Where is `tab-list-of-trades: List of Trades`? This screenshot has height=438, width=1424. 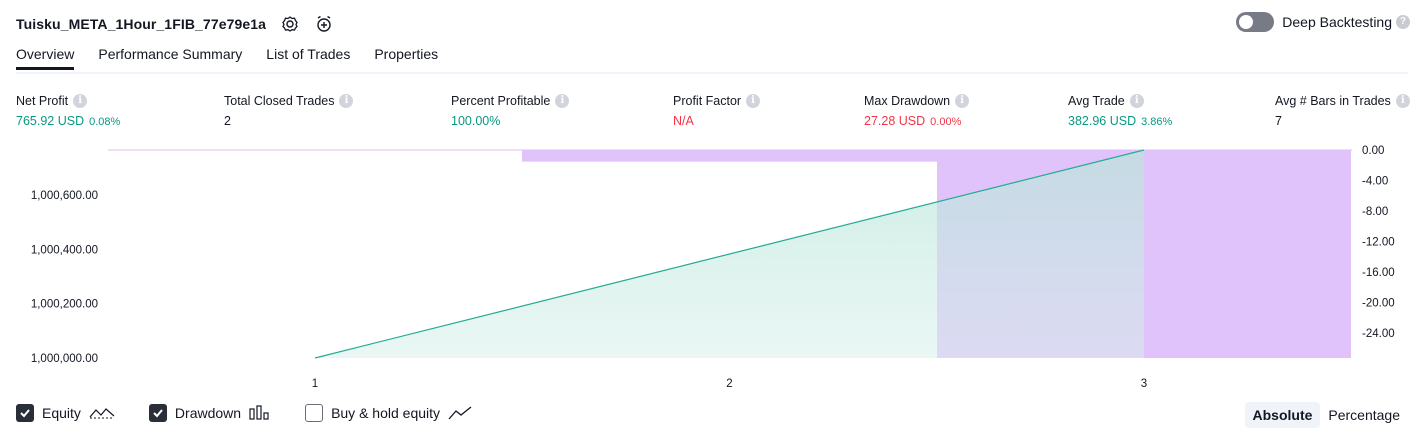
tab-list-of-trades: List of Trades is located at coordinates (308, 54).